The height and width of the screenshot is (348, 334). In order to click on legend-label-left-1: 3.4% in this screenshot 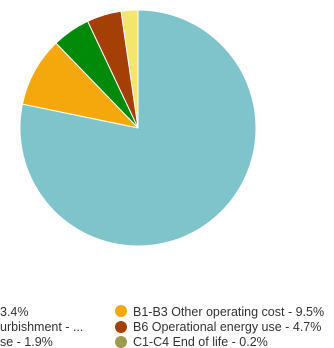, I will do `click(14, 312)`.